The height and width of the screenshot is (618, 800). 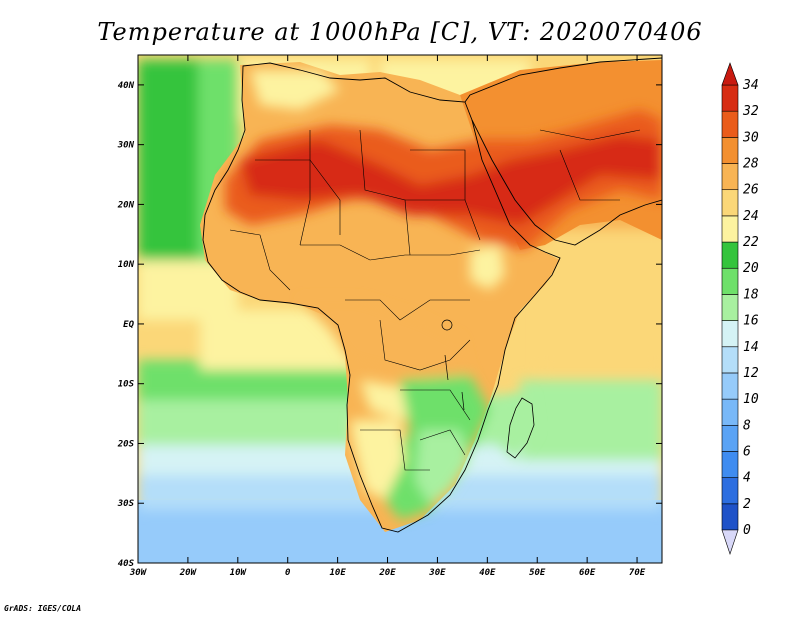 What do you see at coordinates (750, 137) in the screenshot?
I see `colorbar-label: 30` at bounding box center [750, 137].